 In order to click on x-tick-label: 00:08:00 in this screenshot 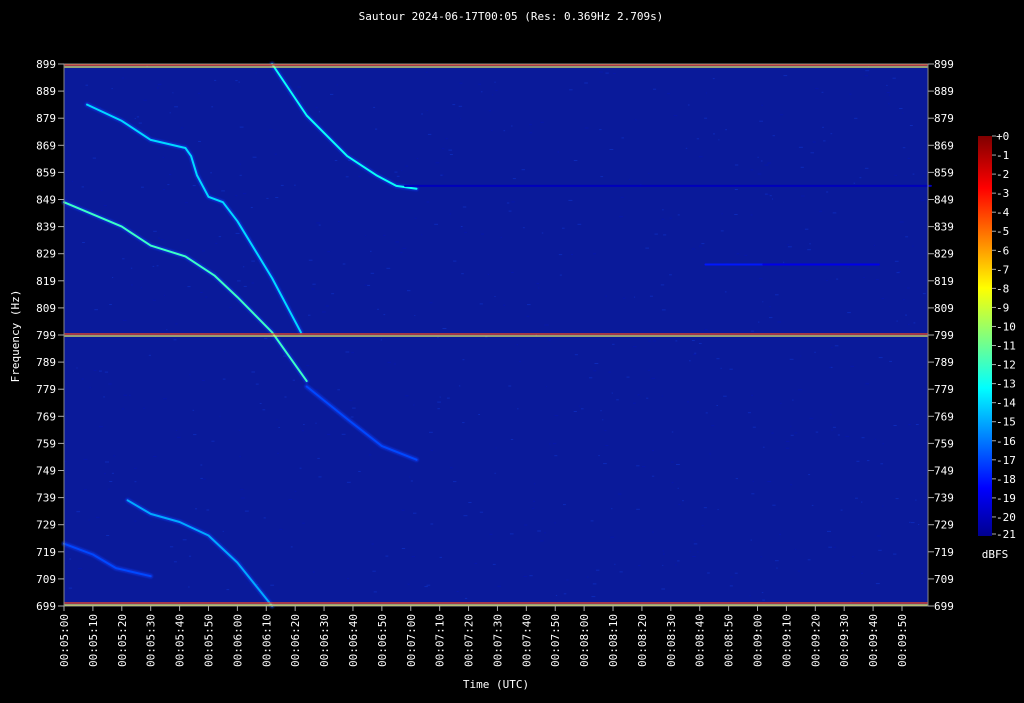, I will do `click(584, 640)`.